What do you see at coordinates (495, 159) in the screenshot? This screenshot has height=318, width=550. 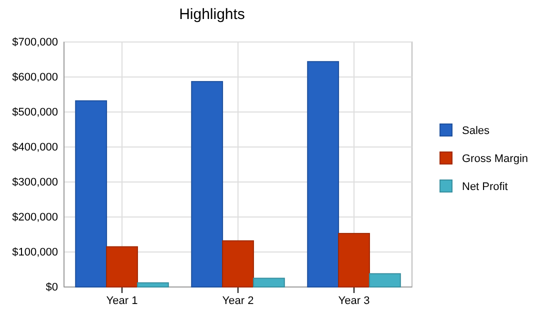 I see `legend-label: Gross Margin` at bounding box center [495, 159].